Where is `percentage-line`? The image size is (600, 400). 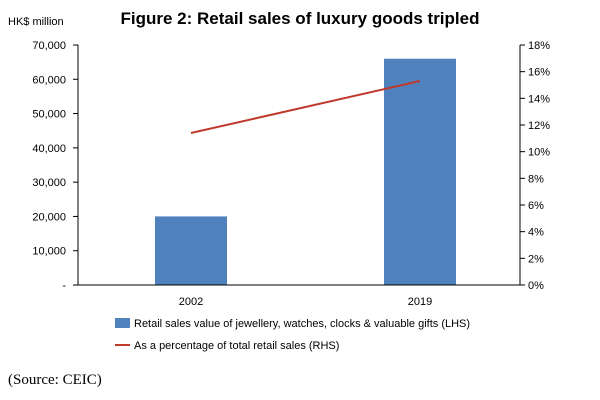 percentage-line is located at coordinates (305, 107).